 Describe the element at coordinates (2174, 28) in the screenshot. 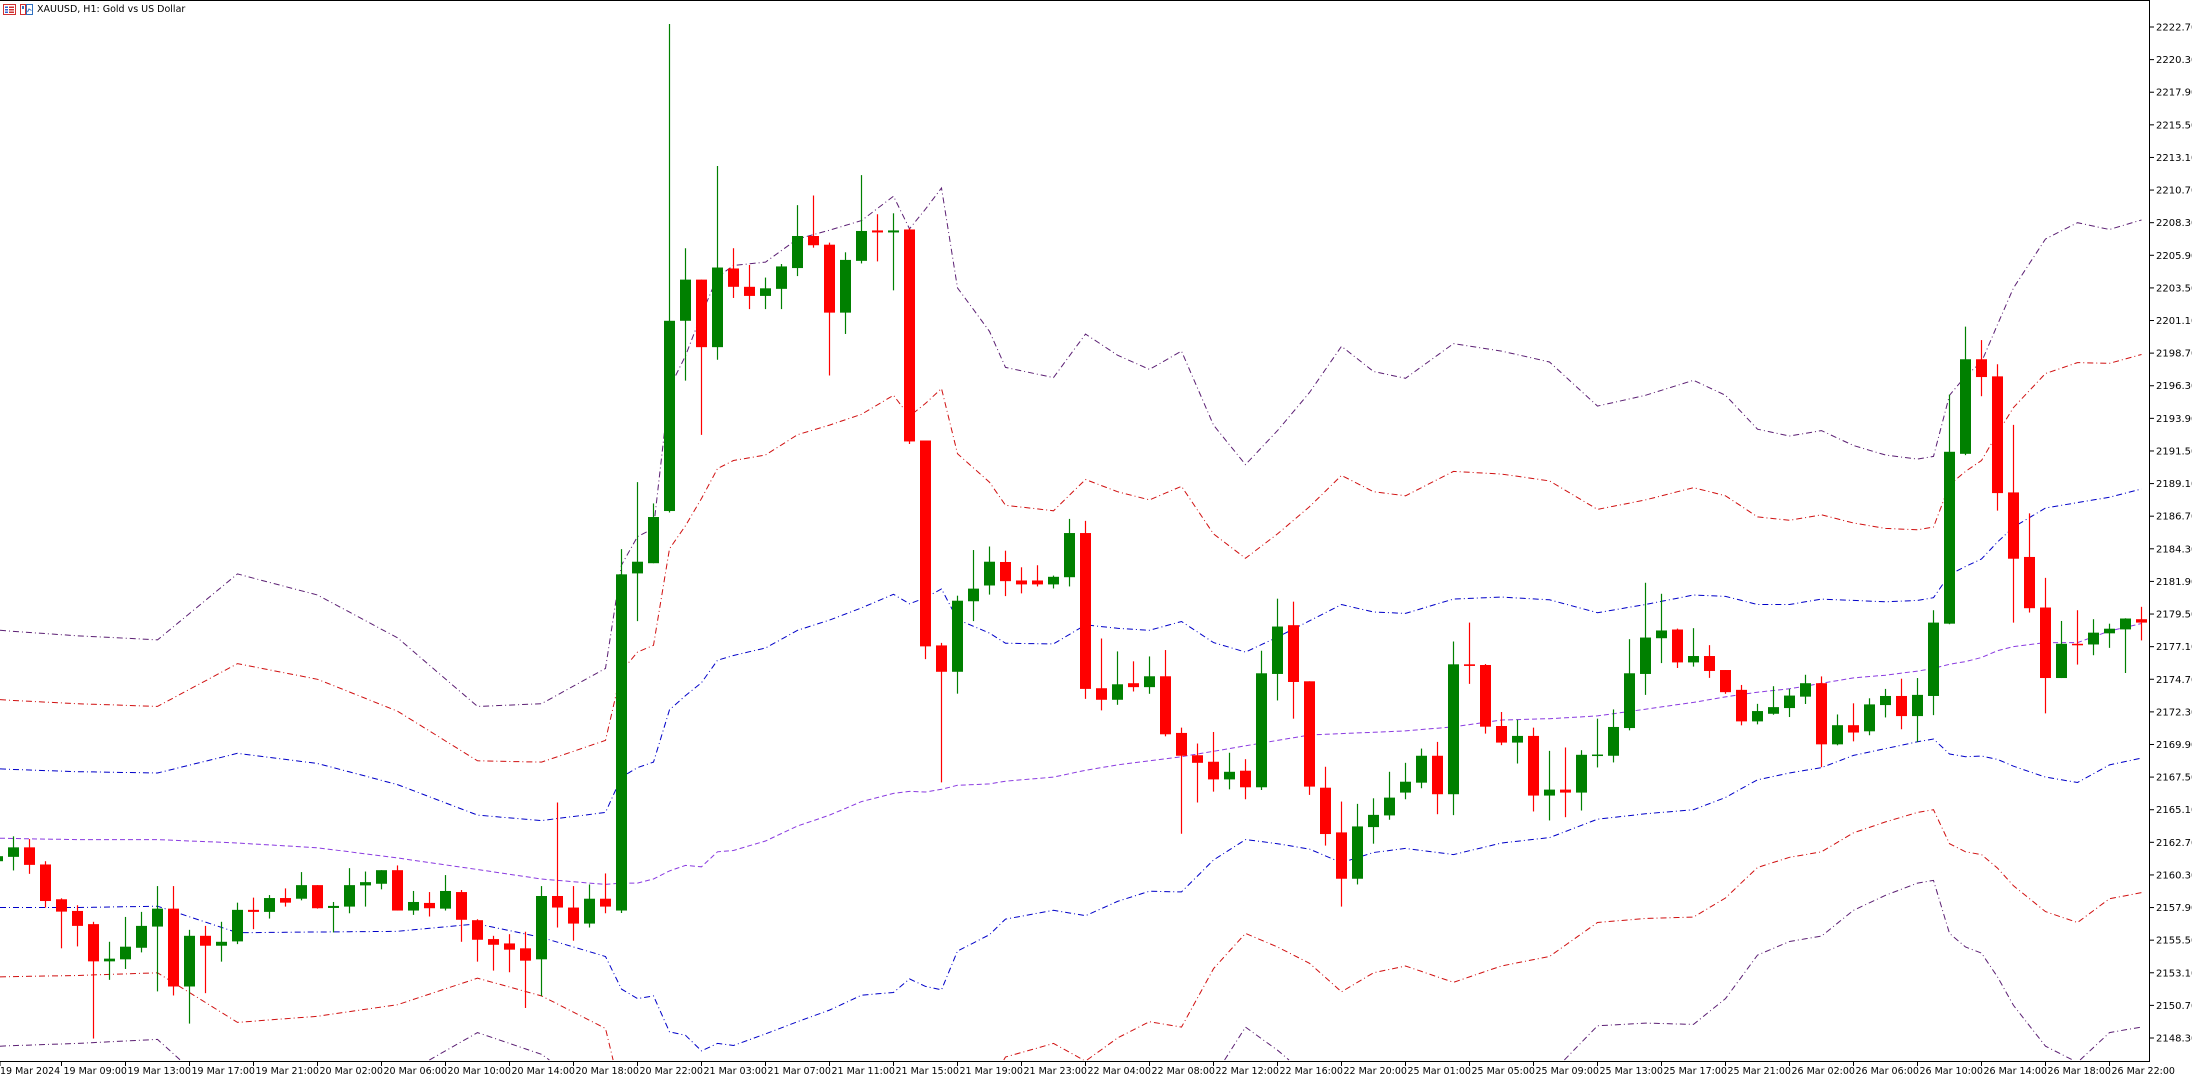

I see `price-tick-label: 2222.70` at that location.